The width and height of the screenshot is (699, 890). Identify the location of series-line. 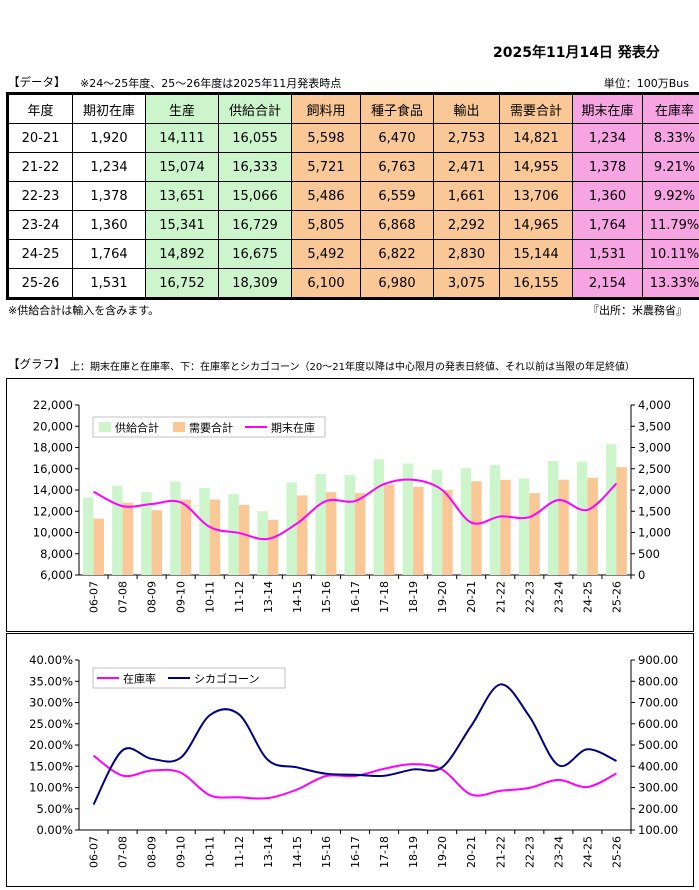
(354, 777).